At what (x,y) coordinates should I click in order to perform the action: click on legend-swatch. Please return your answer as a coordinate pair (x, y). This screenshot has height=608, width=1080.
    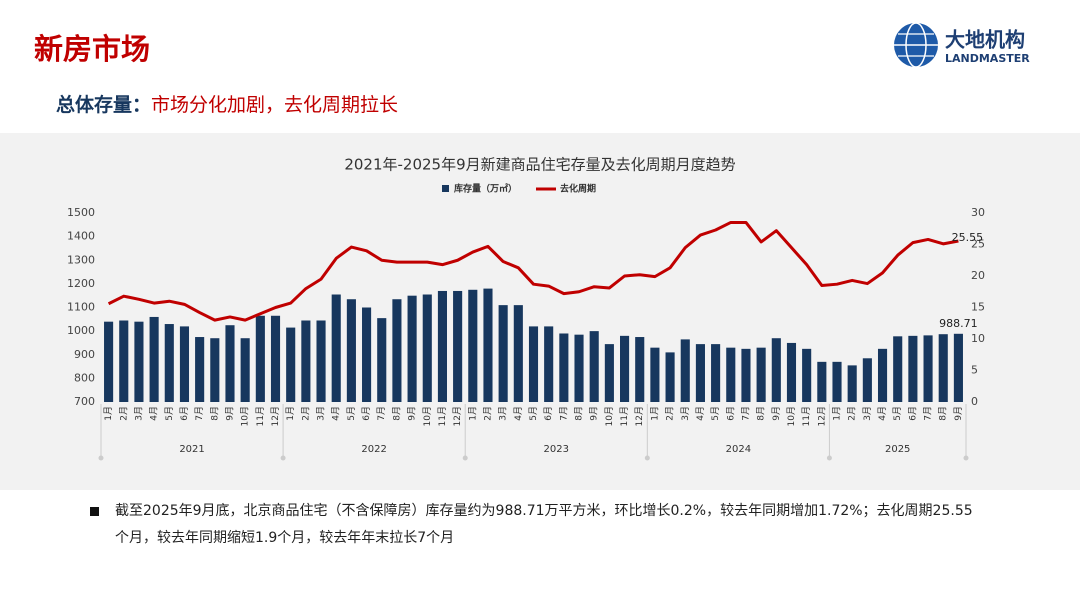
    Looking at the image, I should click on (445, 188).